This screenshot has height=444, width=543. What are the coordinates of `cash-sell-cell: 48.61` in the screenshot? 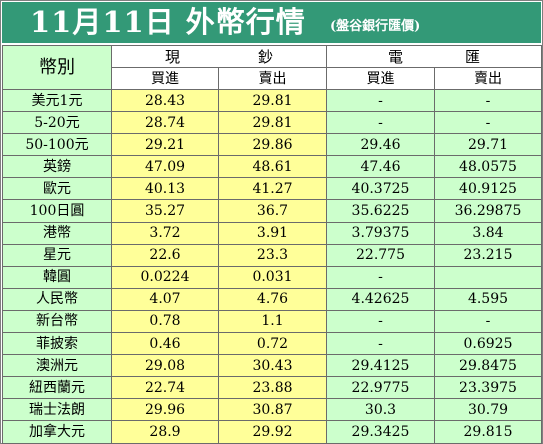 It's located at (272, 167).